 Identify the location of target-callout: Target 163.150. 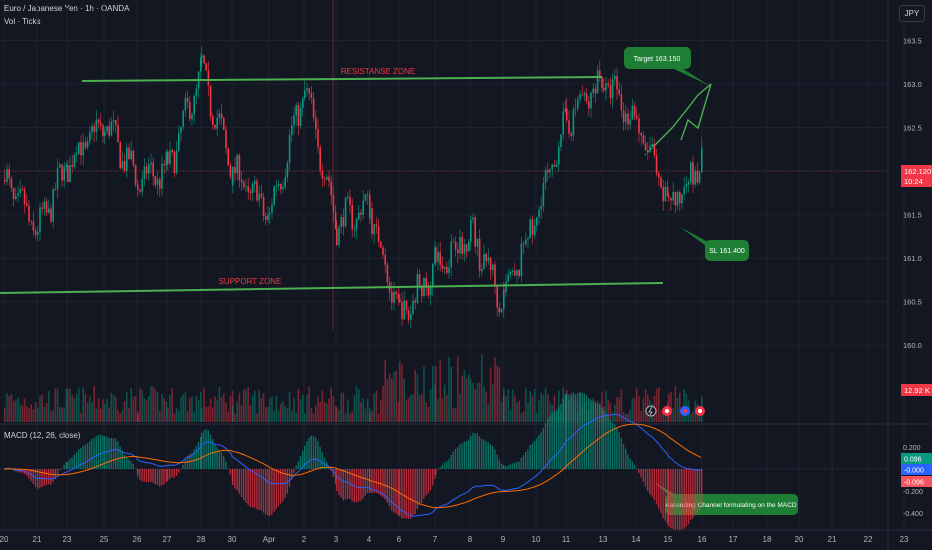
(667, 66).